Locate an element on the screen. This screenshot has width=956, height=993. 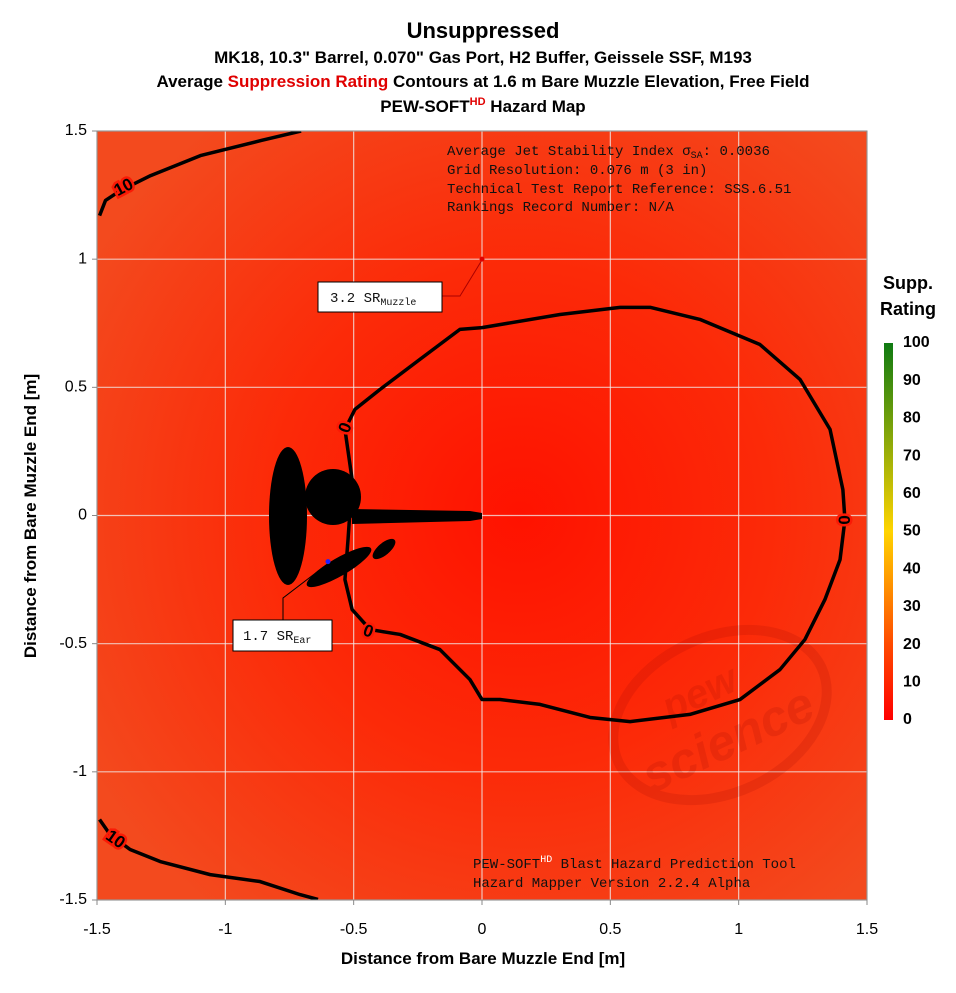
colorbar-title: Supp. is located at coordinates (908, 283).